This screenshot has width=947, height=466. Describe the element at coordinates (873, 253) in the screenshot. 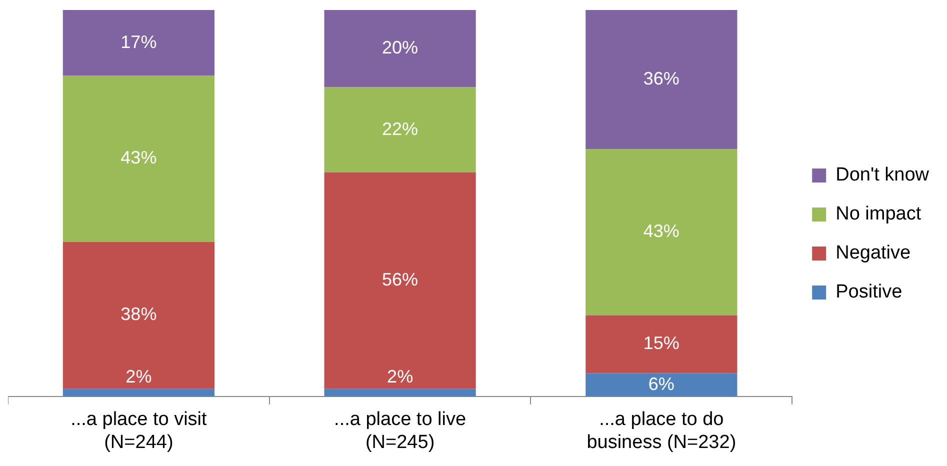

I see `legend-label: Negative` at that location.